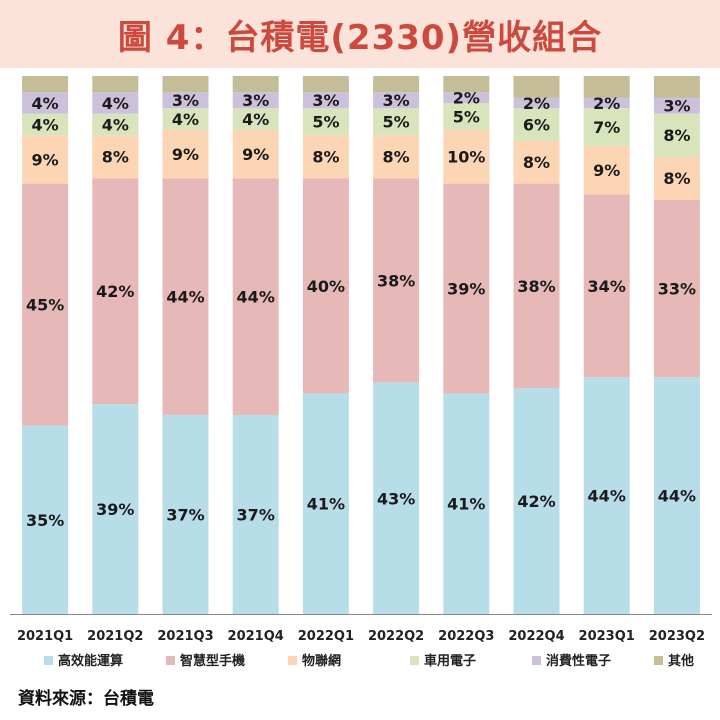 The height and width of the screenshot is (720, 720). I want to click on data-label: 7%, so click(606, 127).